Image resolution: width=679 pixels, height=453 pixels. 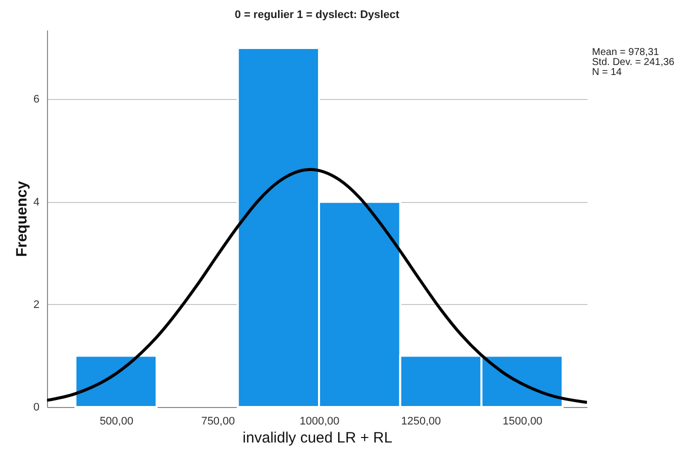 What do you see at coordinates (117, 422) in the screenshot?
I see `x-tick-label: 500,00` at bounding box center [117, 422].